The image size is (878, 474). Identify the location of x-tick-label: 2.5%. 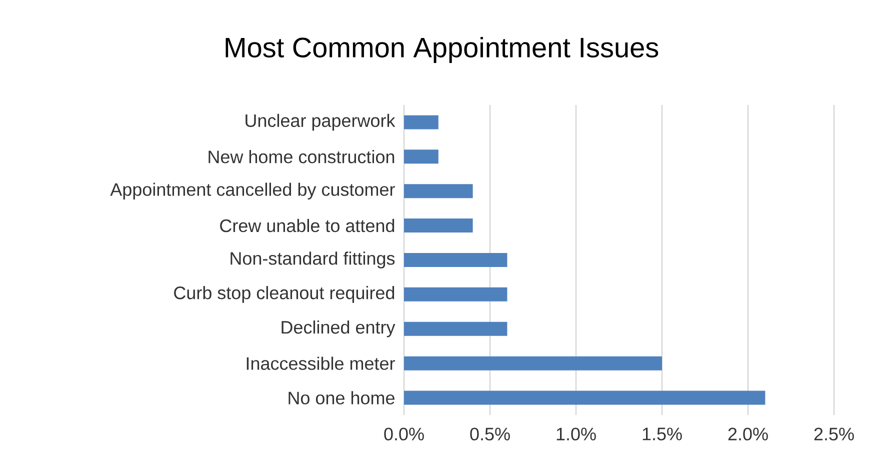
(834, 434).